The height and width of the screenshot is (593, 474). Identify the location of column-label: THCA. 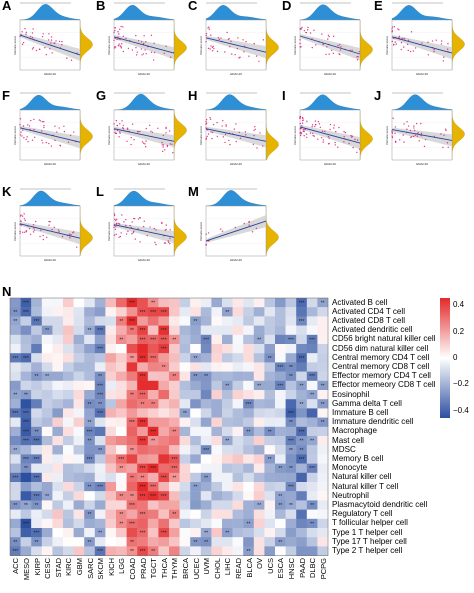
(164, 568).